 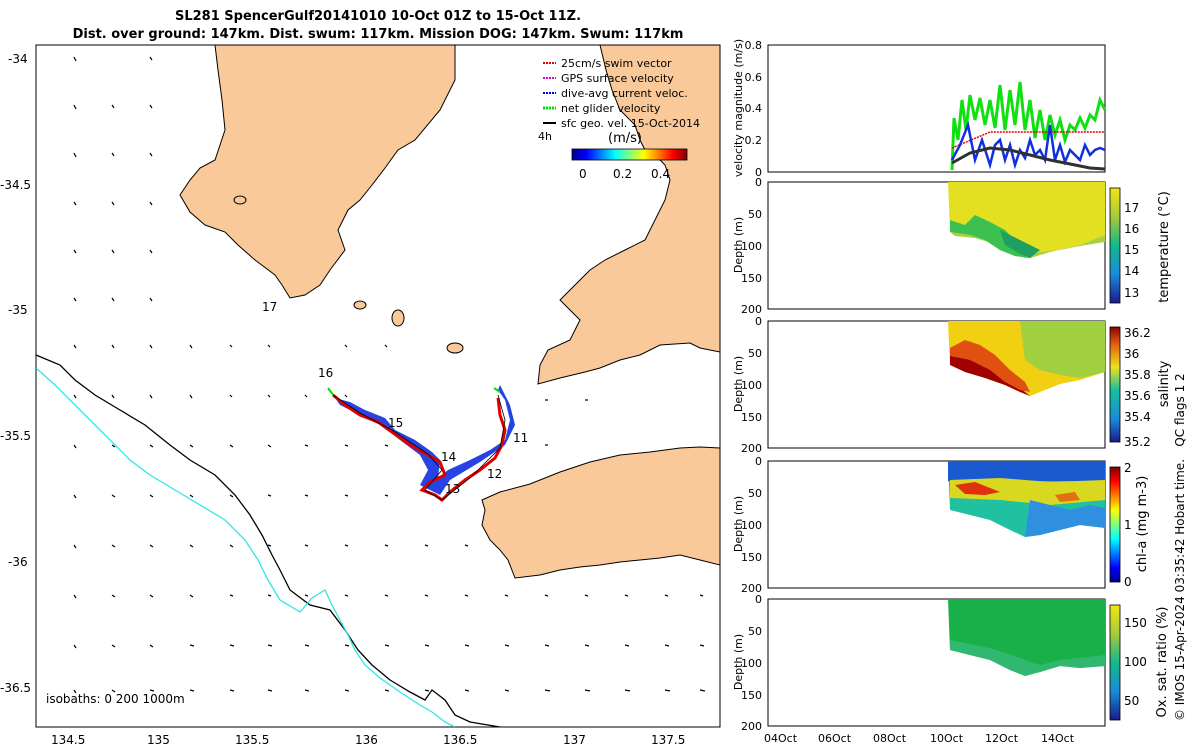 I want to click on lat-tick-label: -35, so click(x=18, y=310).